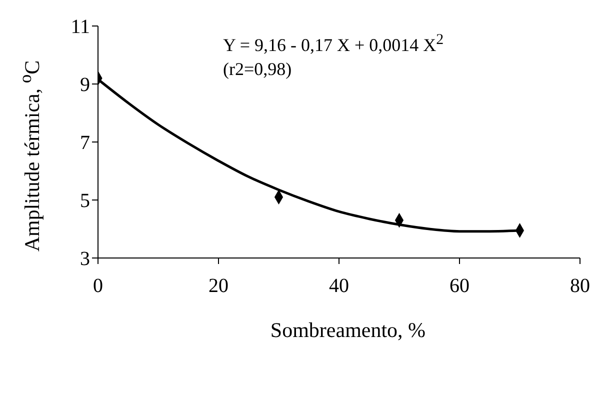 This screenshot has width=597, height=402. Describe the element at coordinates (258, 69) in the screenshot. I see `annotation: (r2=0,98)` at that location.